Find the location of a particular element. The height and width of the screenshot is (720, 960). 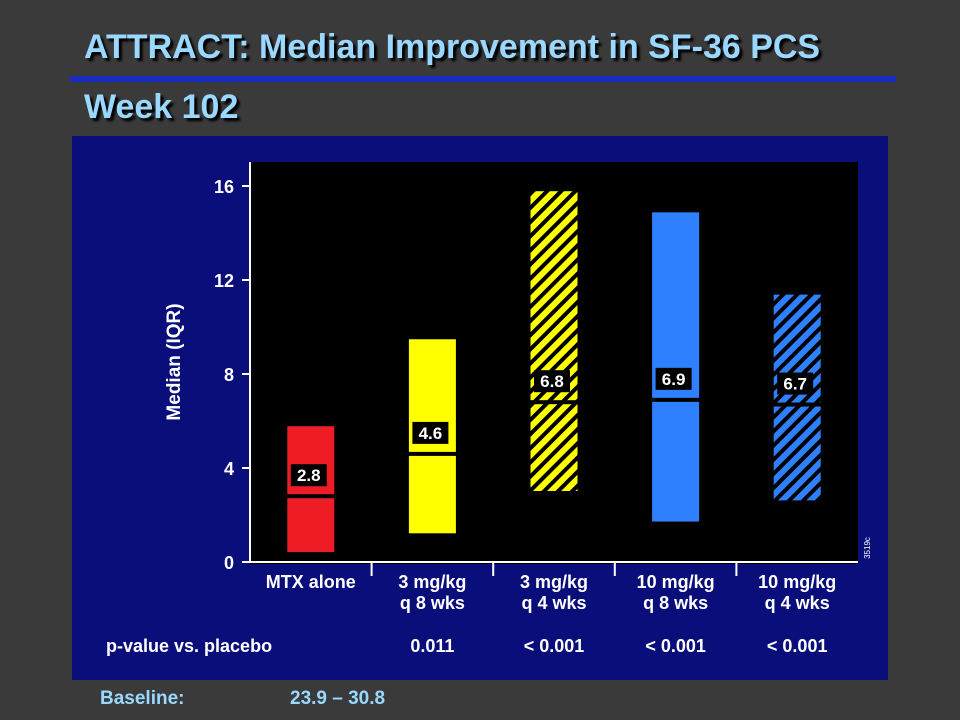

p-value: 0.011 is located at coordinates (432, 646).